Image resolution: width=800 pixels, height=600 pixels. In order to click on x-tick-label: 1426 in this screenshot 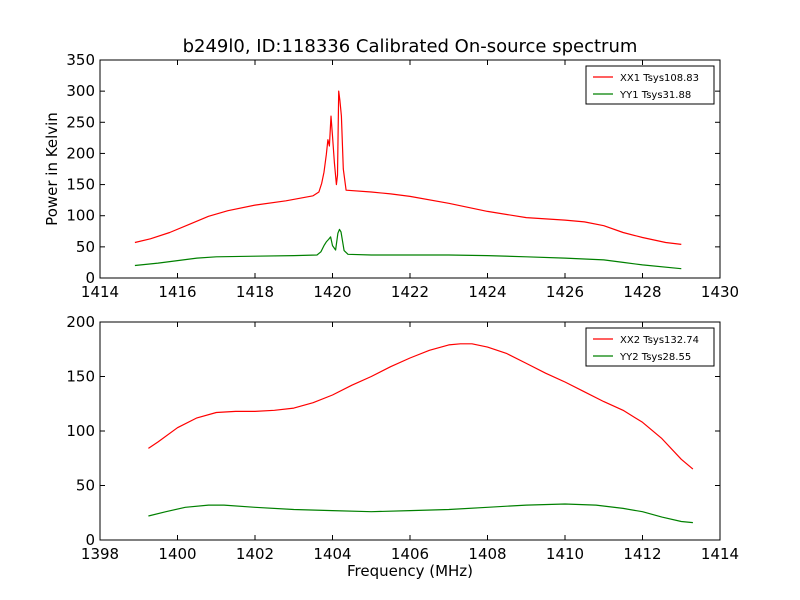, I will do `click(565, 292)`.